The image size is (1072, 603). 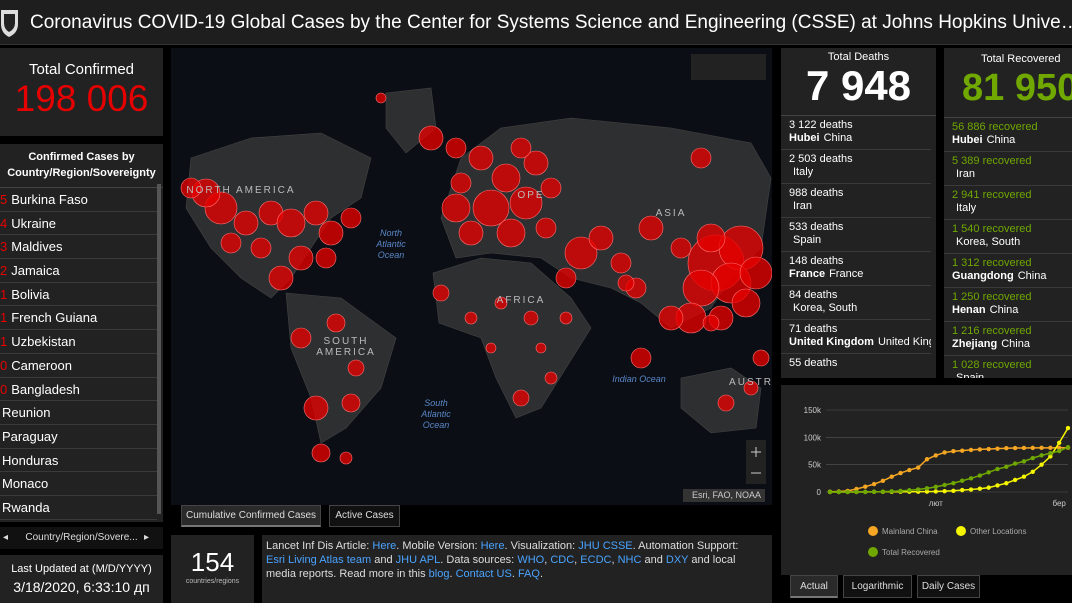 I want to click on link: FAQ, so click(x=528, y=574).